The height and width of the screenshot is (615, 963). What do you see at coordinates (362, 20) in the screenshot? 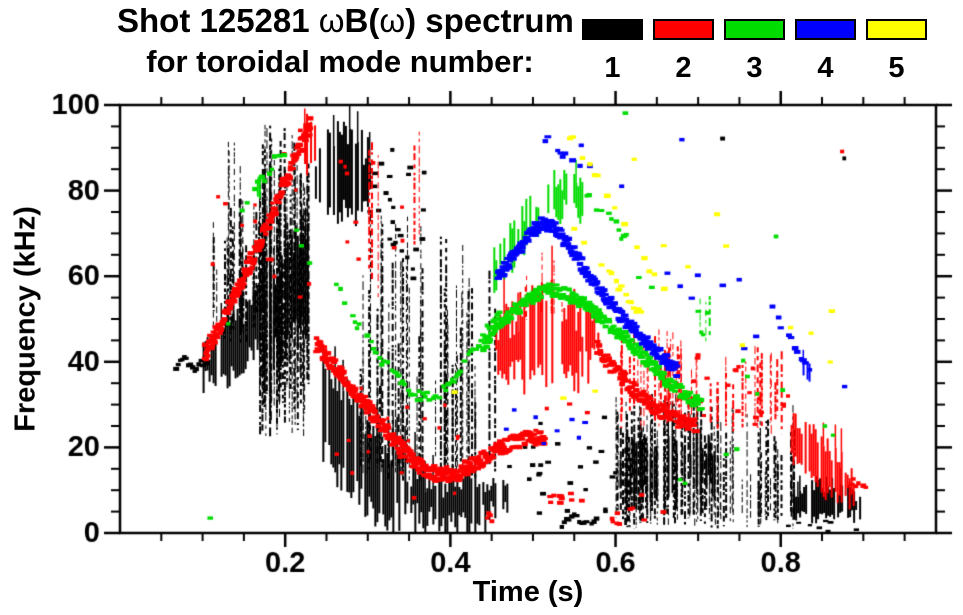
I see `chart-title-segment: B(` at bounding box center [362, 20].